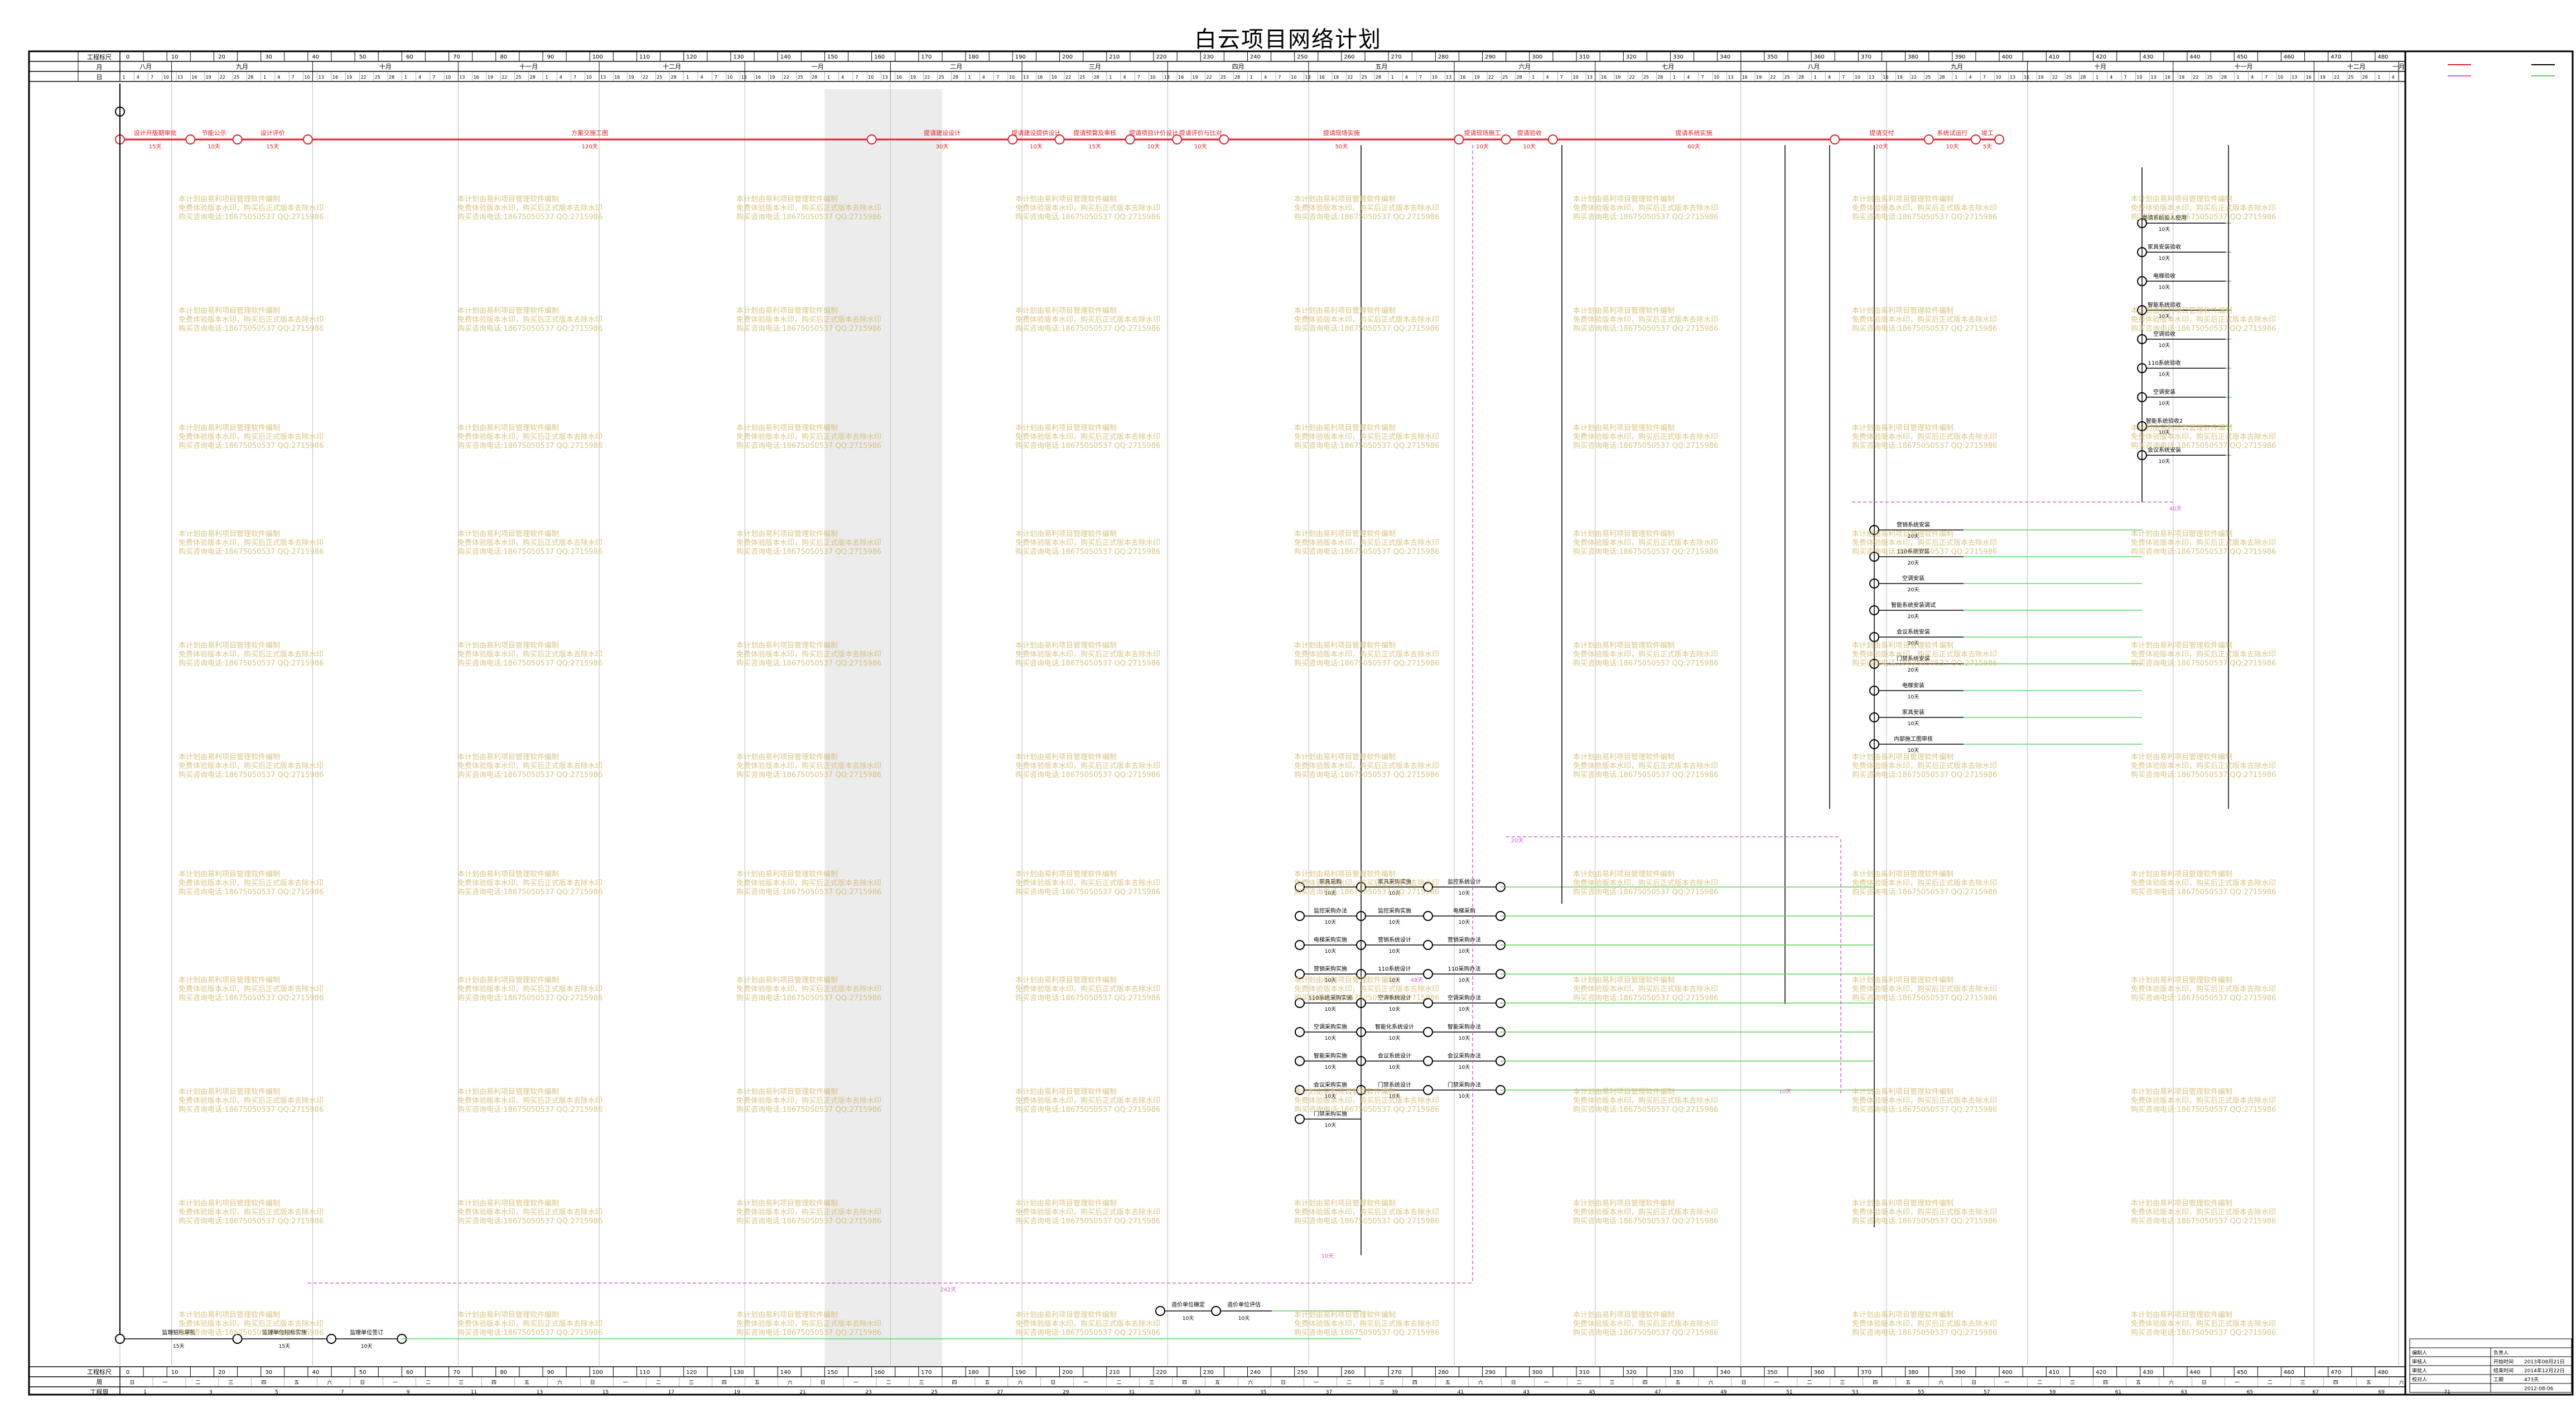 The image size is (2576, 1403). Describe the element at coordinates (1657, 1392) in the screenshot. I see `week-number: 47` at that location.